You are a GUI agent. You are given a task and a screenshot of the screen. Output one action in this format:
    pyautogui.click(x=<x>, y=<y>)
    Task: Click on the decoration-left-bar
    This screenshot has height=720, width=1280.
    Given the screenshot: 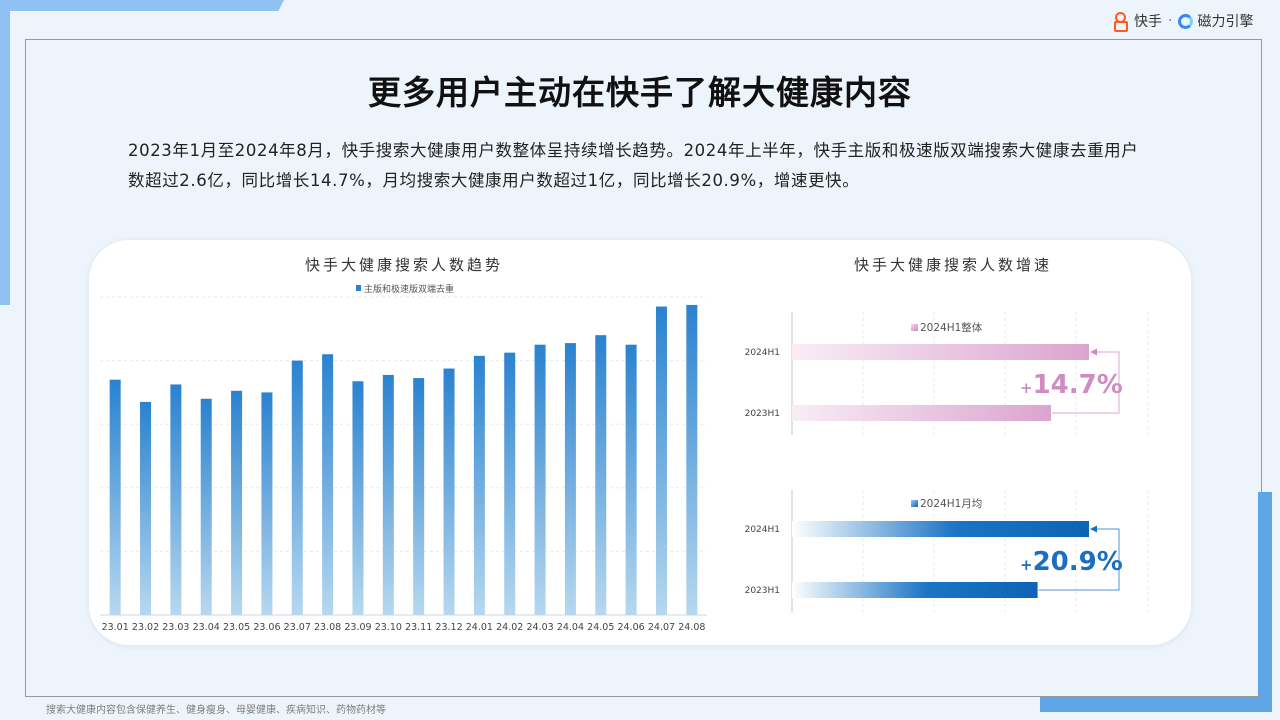 What is the action you would take?
    pyautogui.click(x=5, y=152)
    